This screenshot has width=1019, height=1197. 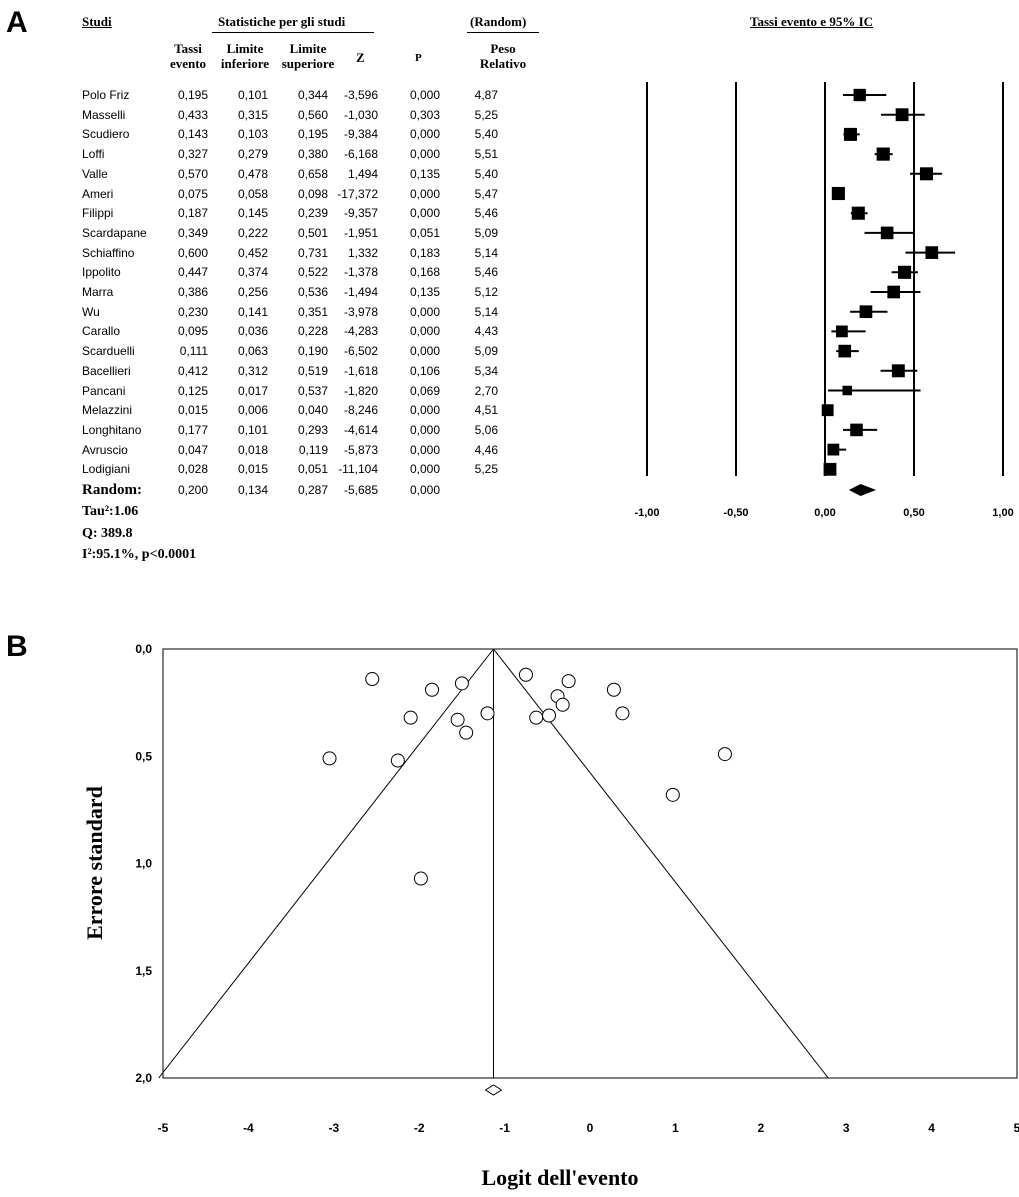 I want to click on header-lim-sup-line1: Limite, so click(x=308, y=48).